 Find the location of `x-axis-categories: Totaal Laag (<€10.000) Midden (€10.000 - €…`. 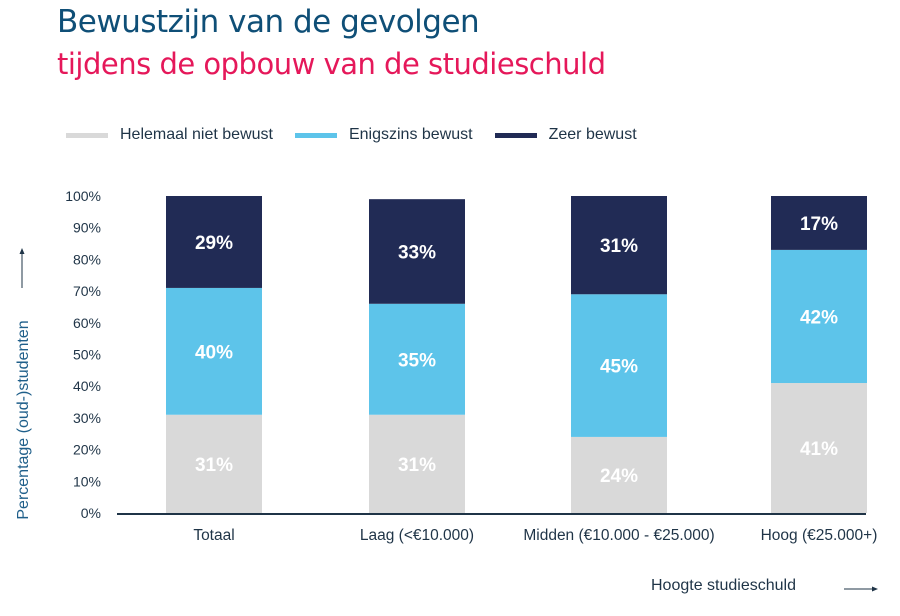

x-axis-categories: Totaal Laag (<€10.000) Midden (€10.000 - €… is located at coordinates (535, 535).